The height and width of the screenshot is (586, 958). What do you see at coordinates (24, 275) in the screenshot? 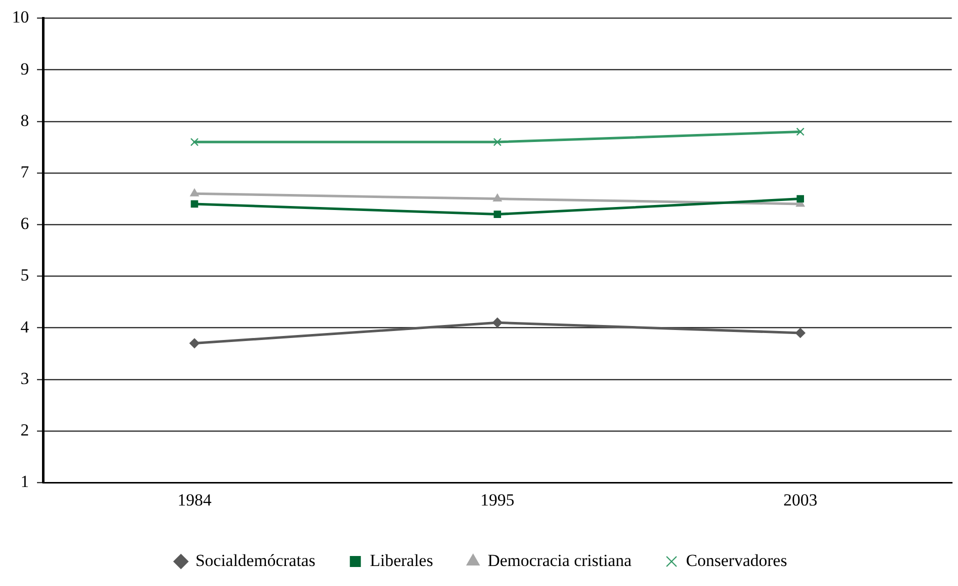
I see `y-tick-label: 5` at bounding box center [24, 275].